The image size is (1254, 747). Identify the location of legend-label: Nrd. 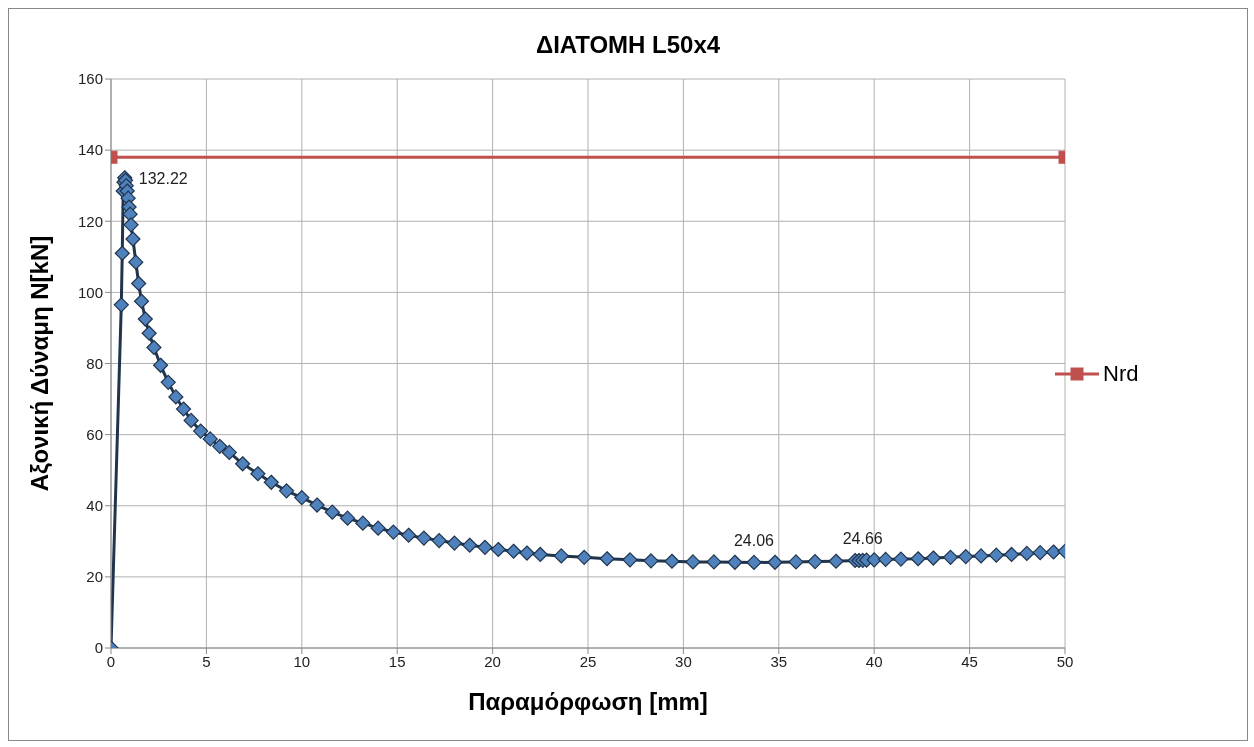
(1121, 373).